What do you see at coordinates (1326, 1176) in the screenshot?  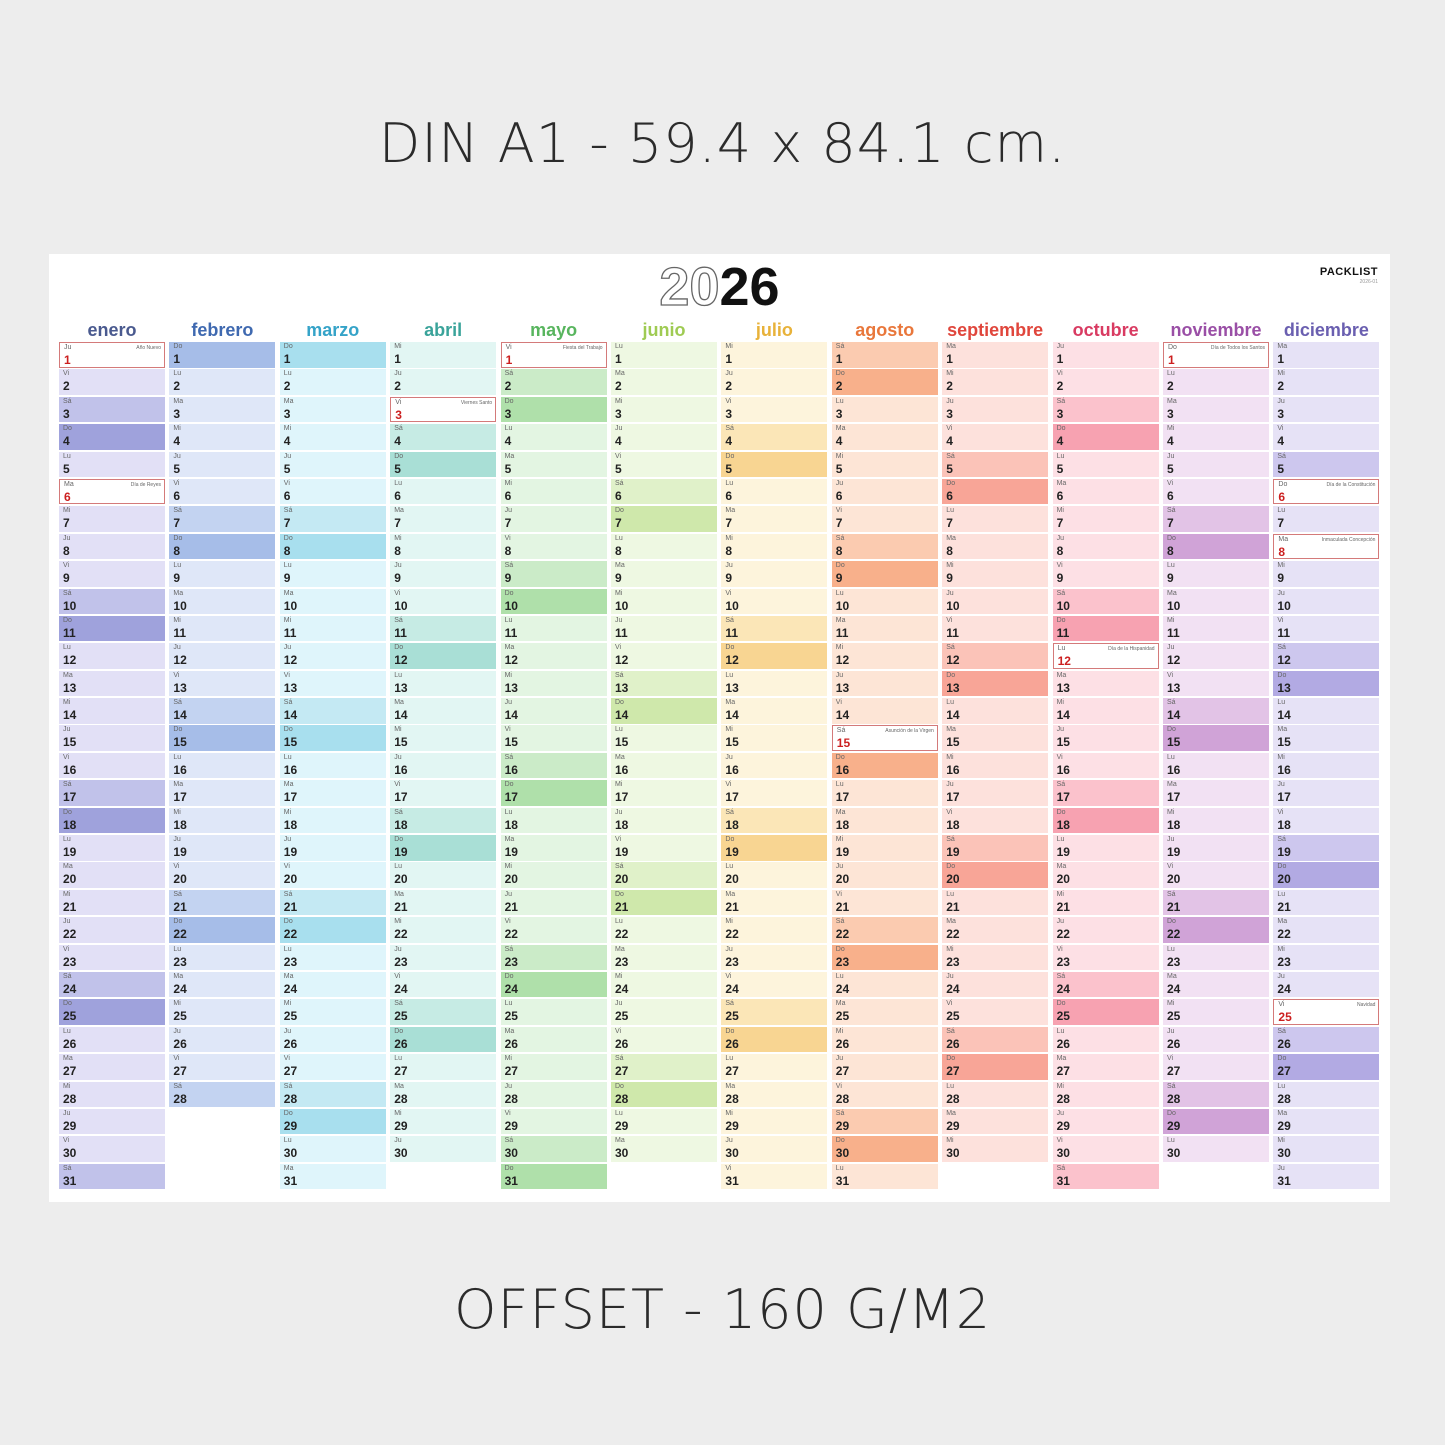 I see `day-cell: Ju 31` at bounding box center [1326, 1176].